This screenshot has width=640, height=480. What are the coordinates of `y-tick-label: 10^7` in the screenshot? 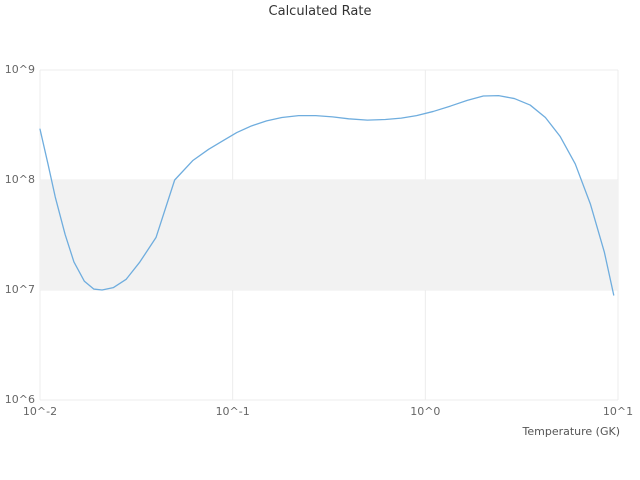 It's located at (19, 289).